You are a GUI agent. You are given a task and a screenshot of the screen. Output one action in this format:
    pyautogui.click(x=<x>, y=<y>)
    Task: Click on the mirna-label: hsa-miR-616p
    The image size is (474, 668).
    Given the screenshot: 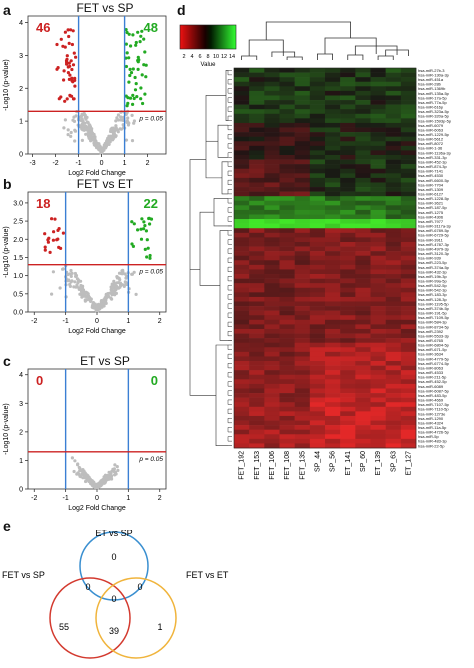 What is the action you would take?
    pyautogui.click(x=431, y=107)
    